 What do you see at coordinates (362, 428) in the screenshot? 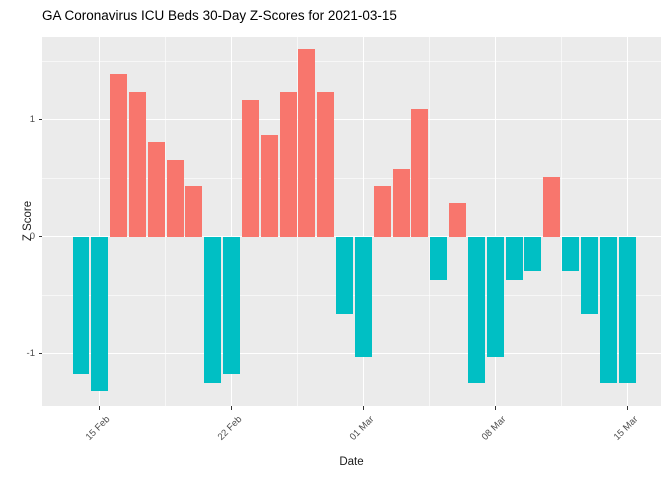
I see `x-tick-label: 01 Mar` at bounding box center [362, 428].